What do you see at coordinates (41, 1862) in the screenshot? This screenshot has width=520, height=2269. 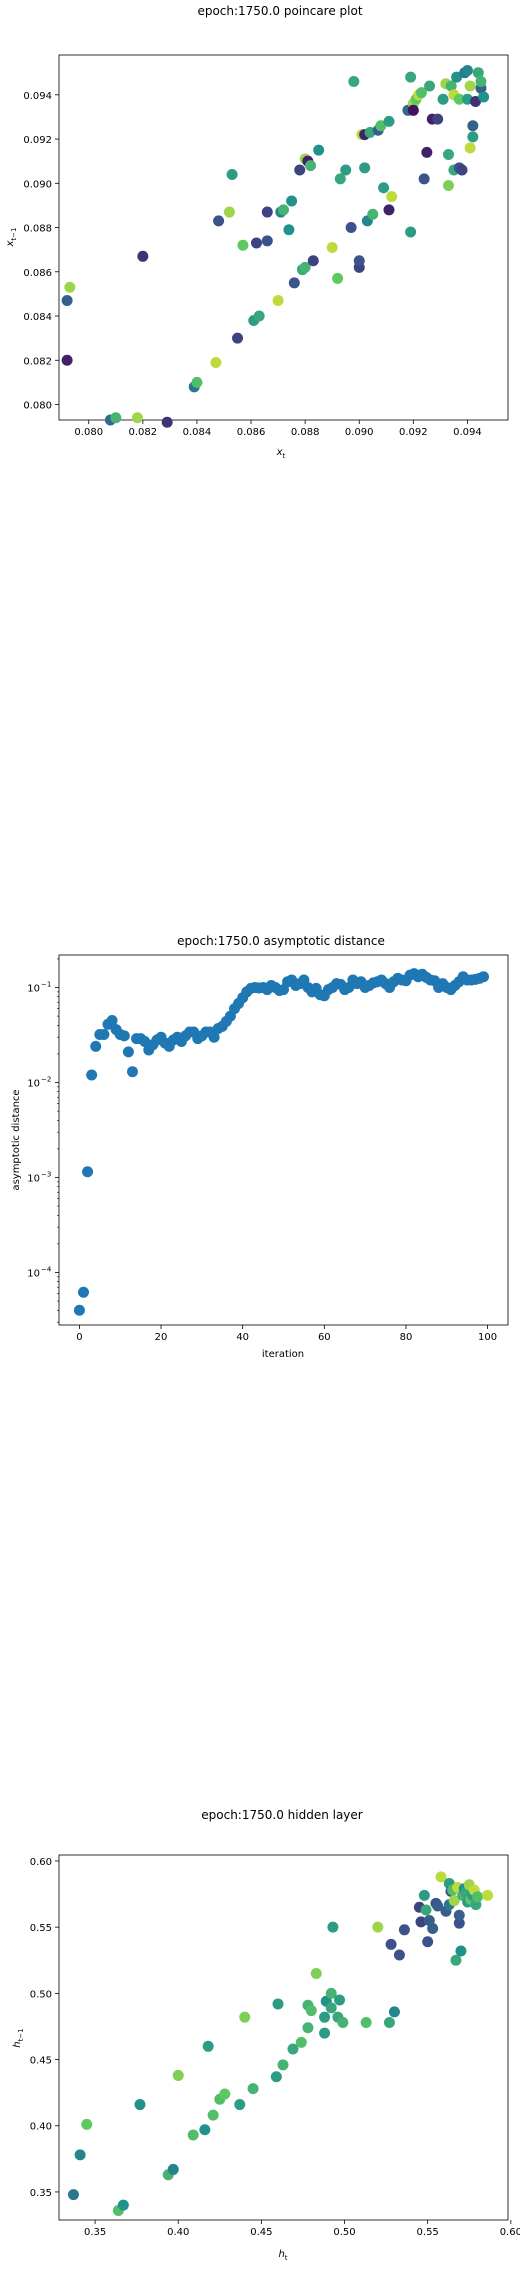 I see `y-tick-label: 0.60` at bounding box center [41, 1862].